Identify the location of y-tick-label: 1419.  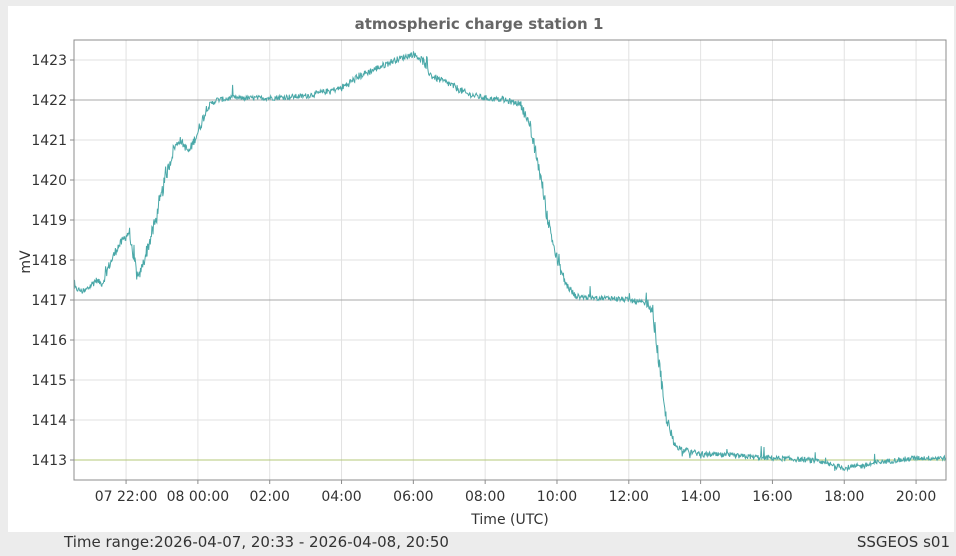
(49, 221).